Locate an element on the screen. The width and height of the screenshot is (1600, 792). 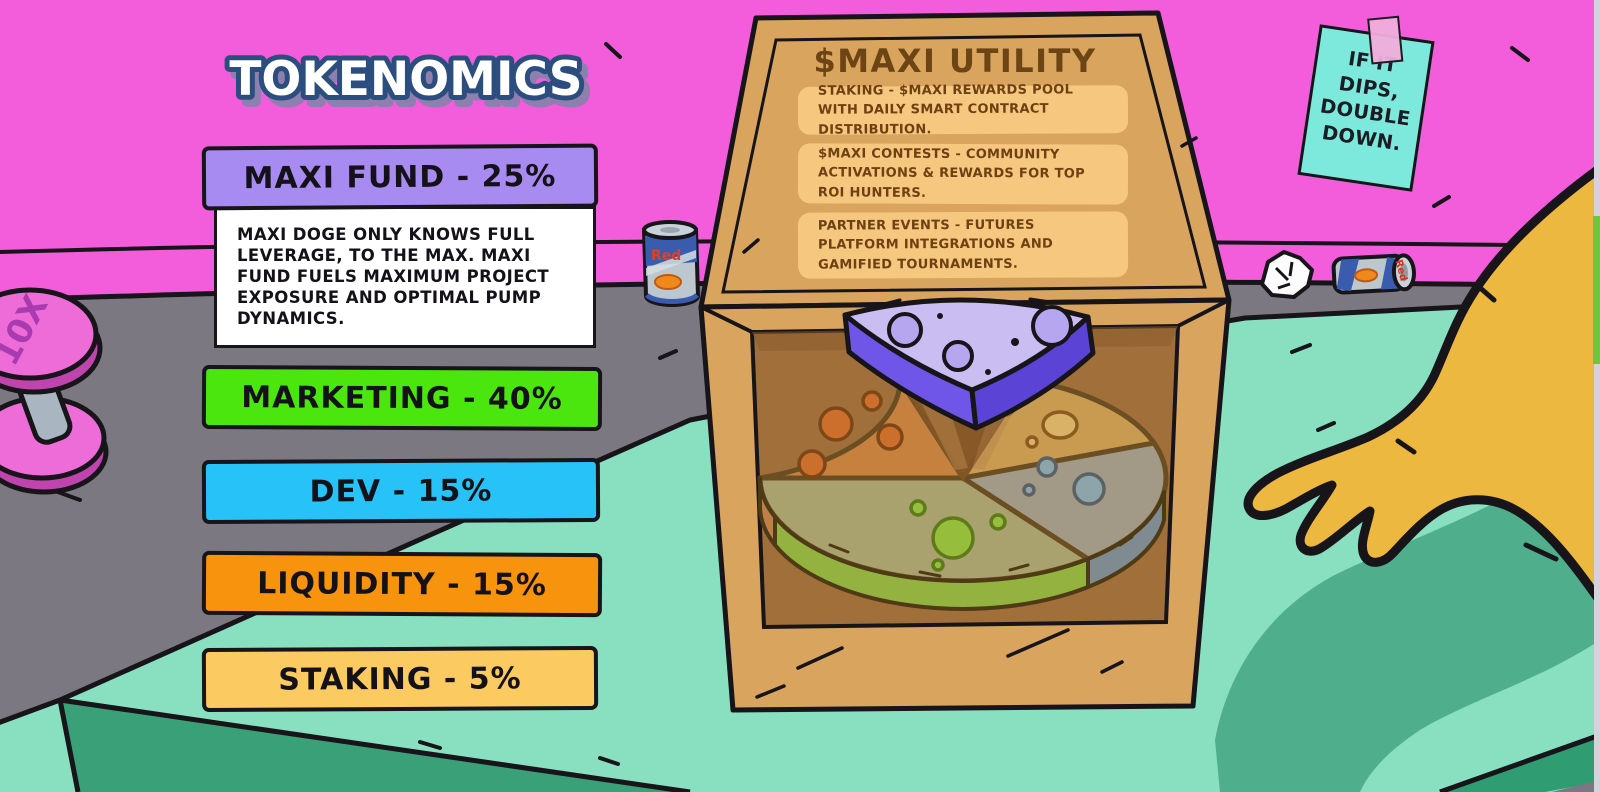
toppings-gray is located at coordinates (1064, 481).